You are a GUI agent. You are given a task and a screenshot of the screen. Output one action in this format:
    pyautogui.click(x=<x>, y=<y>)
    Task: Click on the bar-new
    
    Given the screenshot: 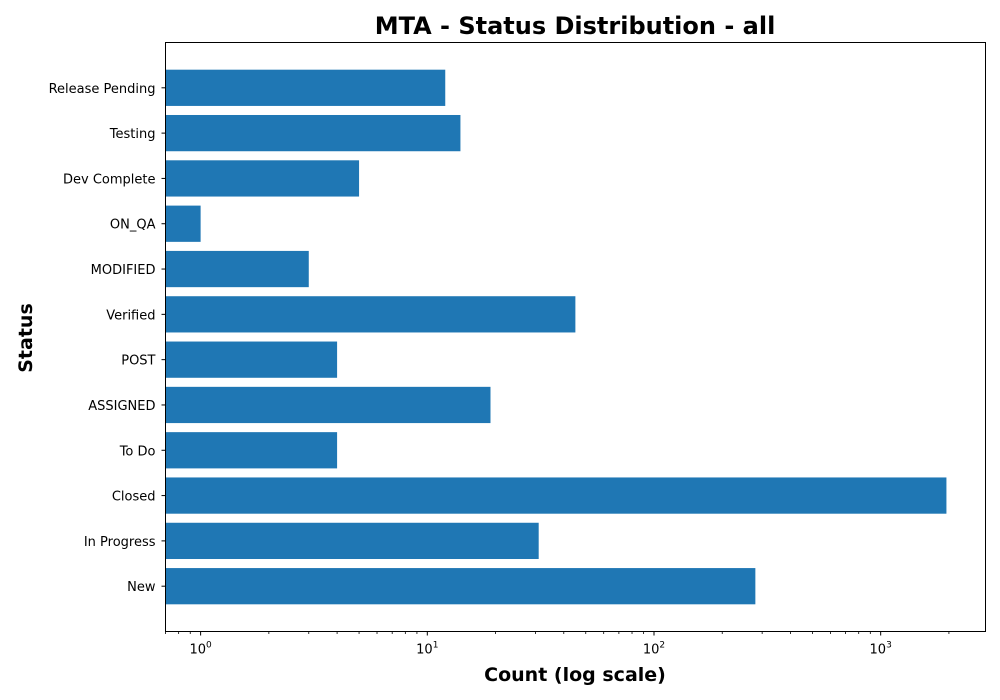 What is the action you would take?
    pyautogui.click(x=460, y=586)
    